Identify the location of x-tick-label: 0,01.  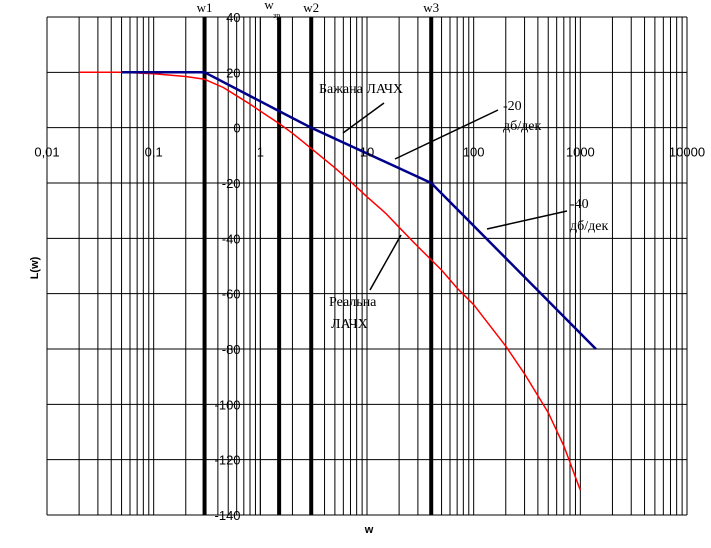
(46, 152).